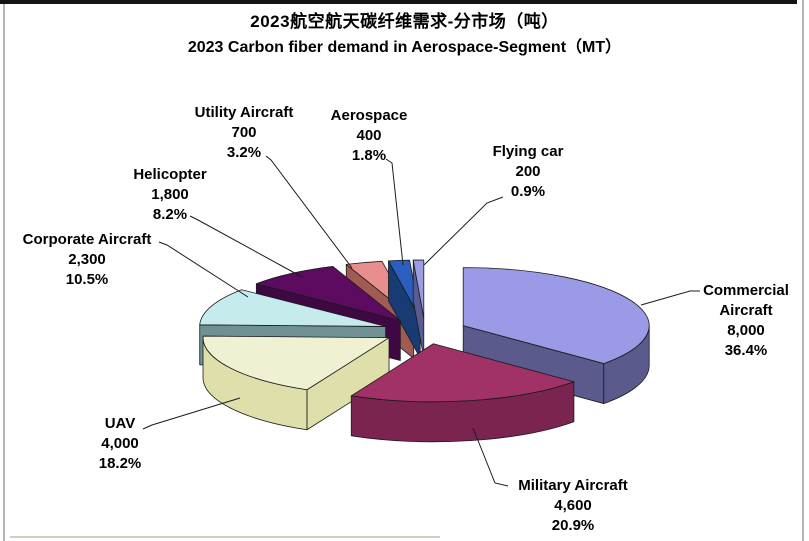  I want to click on slice-aerospace, so click(404, 309).